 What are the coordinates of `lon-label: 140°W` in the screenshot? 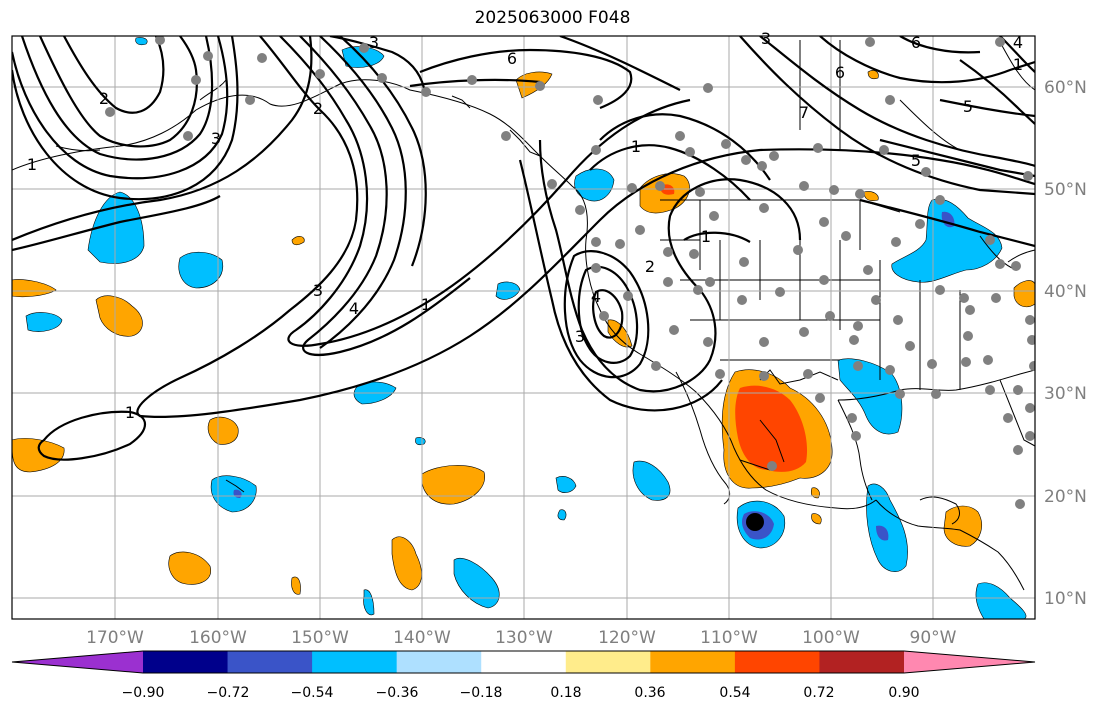 It's located at (422, 638).